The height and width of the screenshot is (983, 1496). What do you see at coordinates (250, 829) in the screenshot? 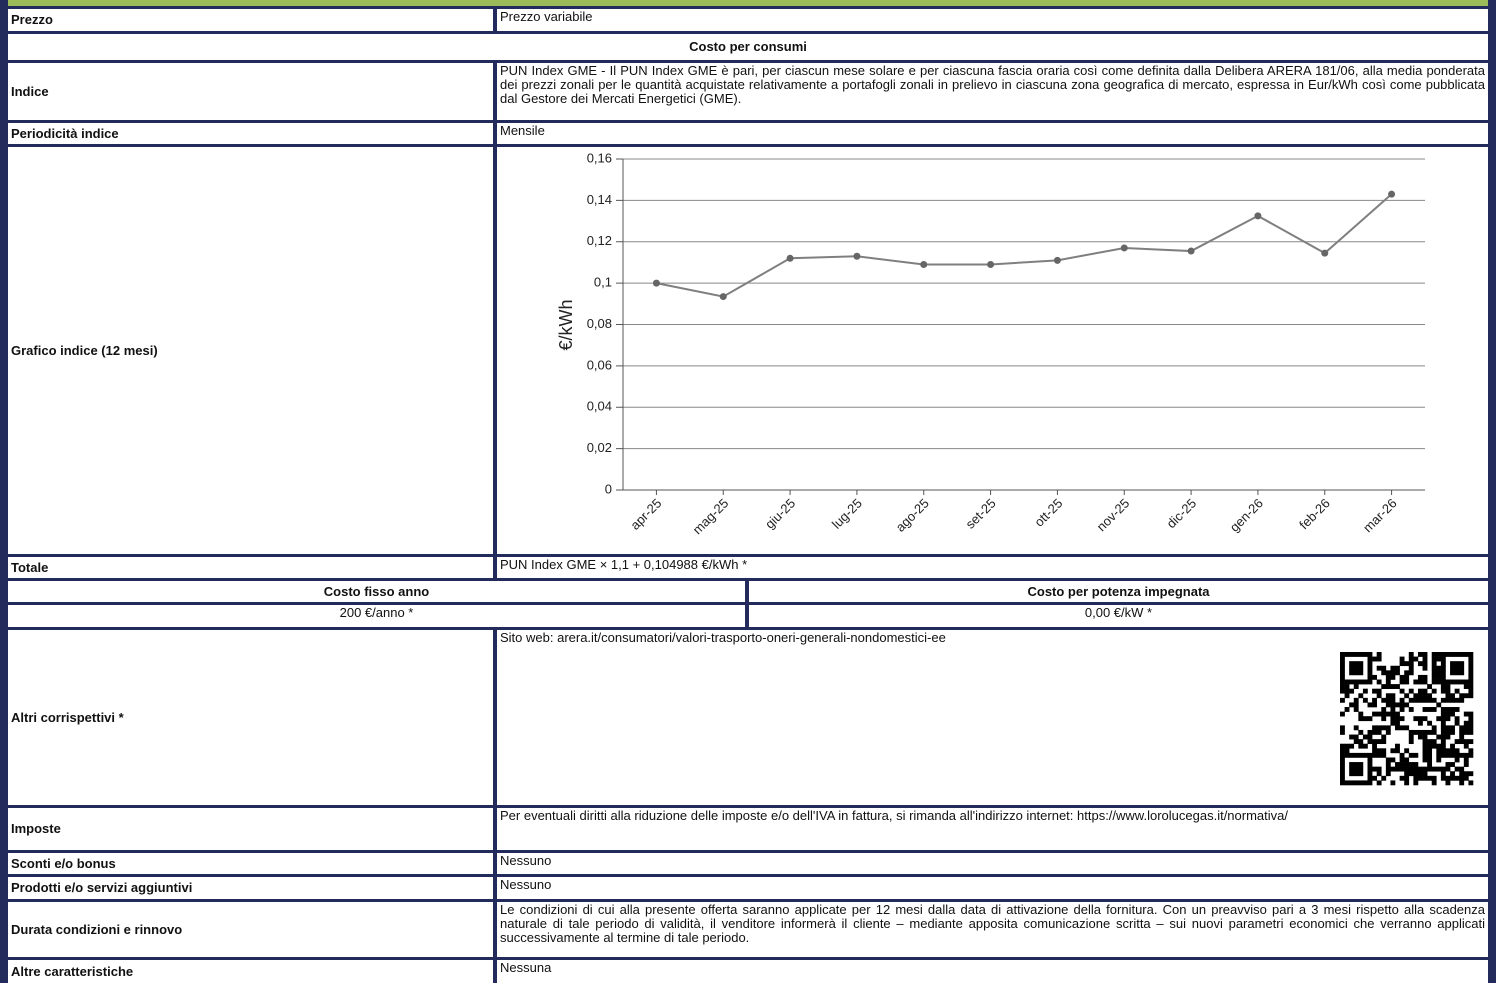
I see `label: Imposte` at bounding box center [250, 829].